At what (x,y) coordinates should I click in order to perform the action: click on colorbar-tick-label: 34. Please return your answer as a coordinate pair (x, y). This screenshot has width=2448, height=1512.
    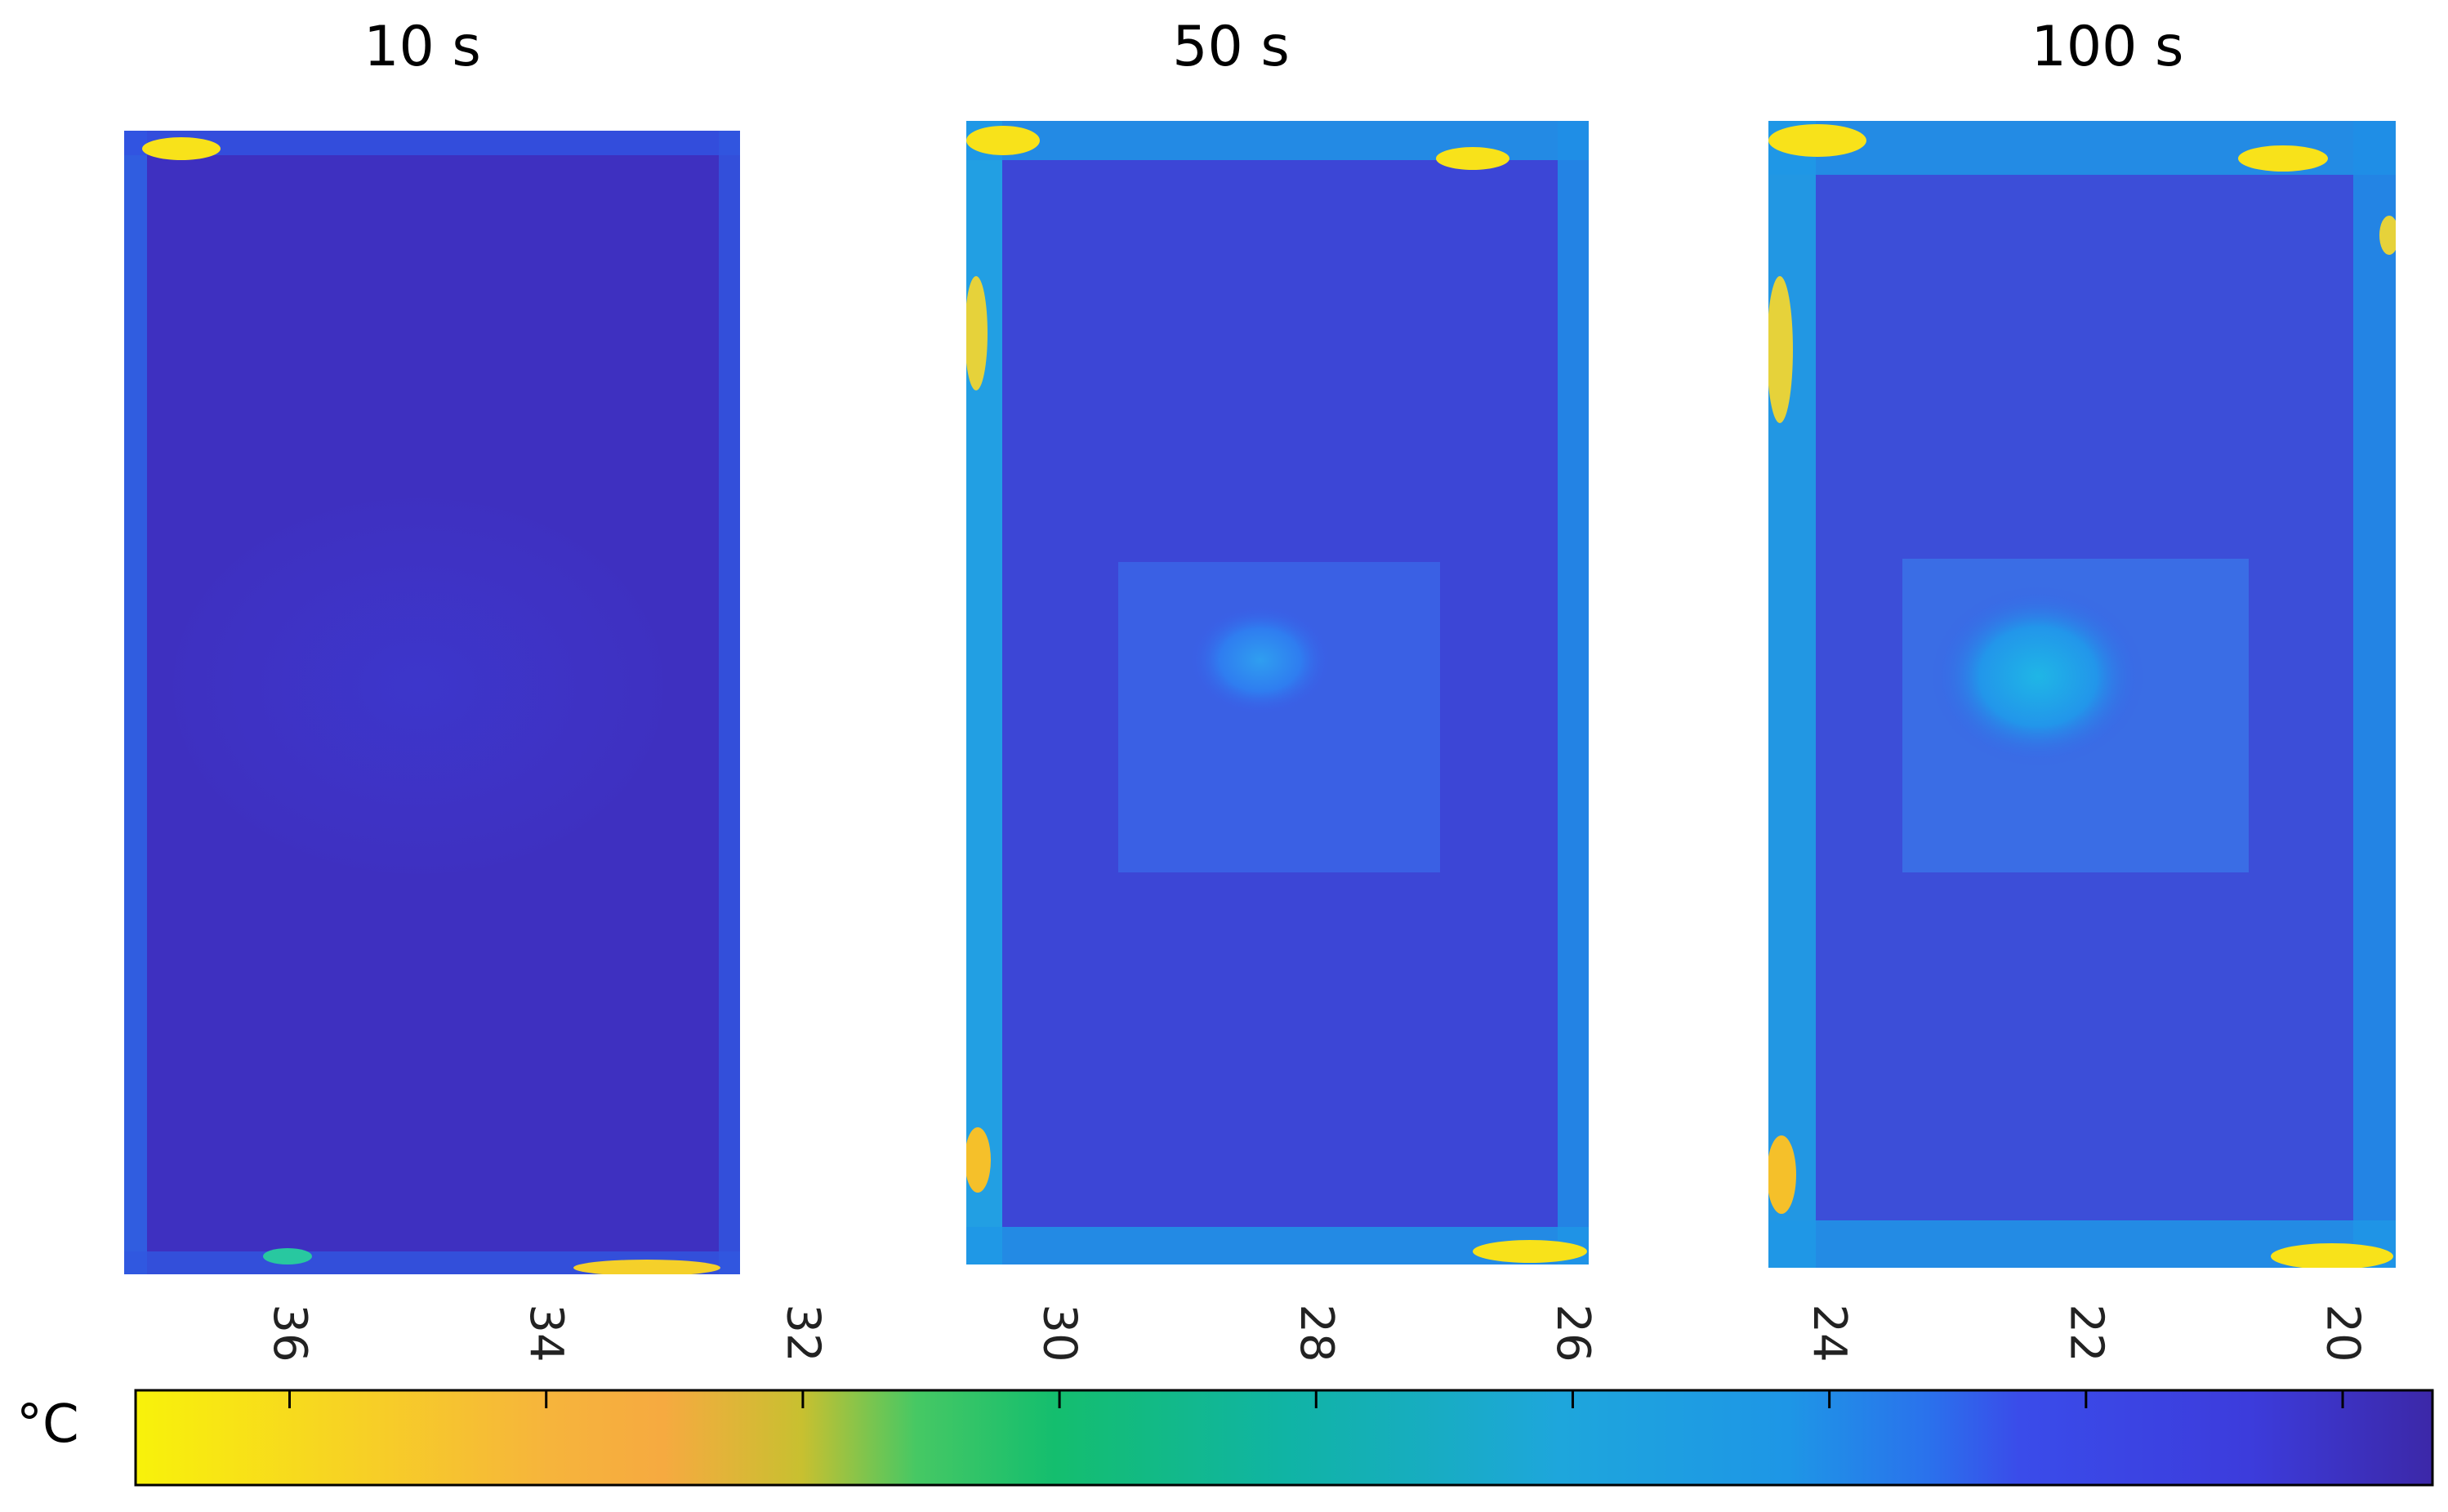
    Looking at the image, I should click on (546, 1333).